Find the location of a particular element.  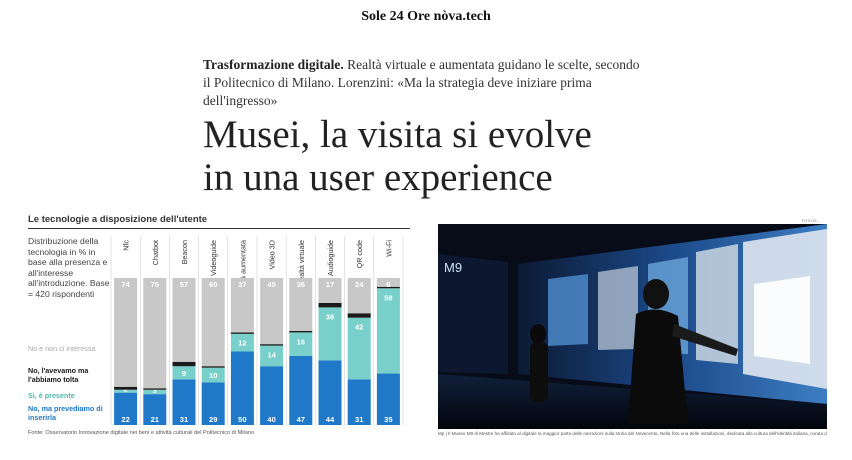

category-label: Wi-Fi is located at coordinates (388, 248).